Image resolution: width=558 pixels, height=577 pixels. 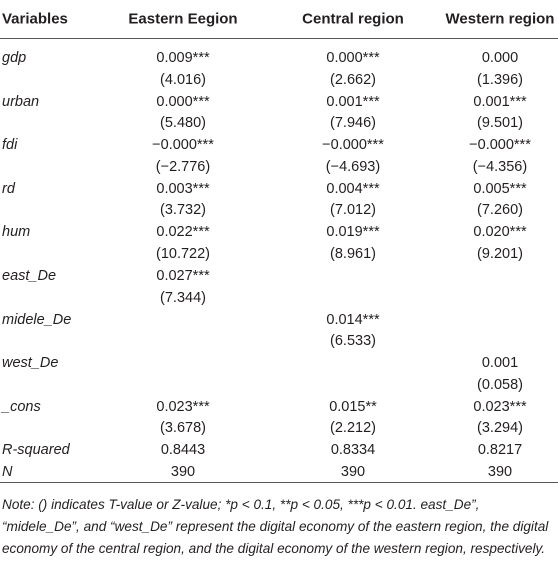 What do you see at coordinates (353, 79) in the screenshot?
I see `t-value: (2.662)` at bounding box center [353, 79].